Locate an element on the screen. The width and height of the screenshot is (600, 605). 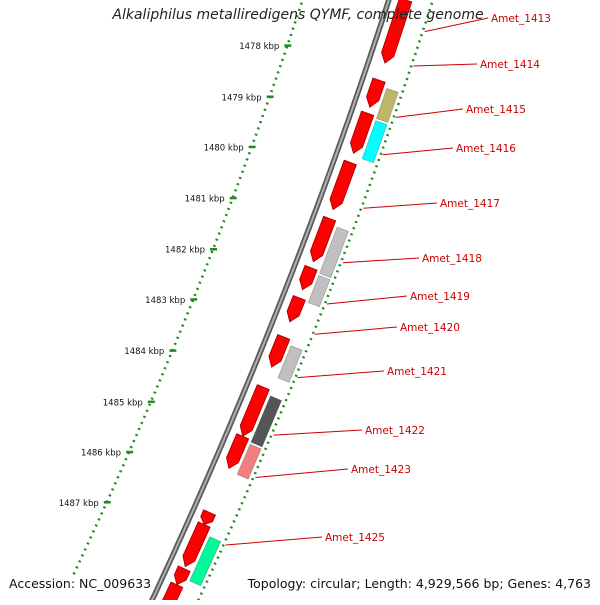
gene-label: Amet_1413 is located at coordinates (521, 19).